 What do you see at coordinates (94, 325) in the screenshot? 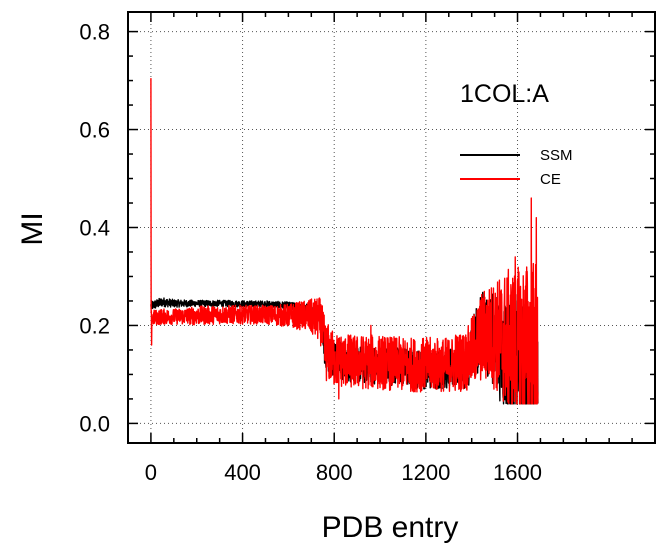
I see `y-tick-label-1: 0.2` at bounding box center [94, 325].